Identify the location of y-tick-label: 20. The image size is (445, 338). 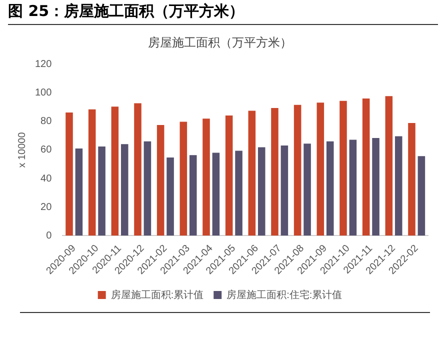
(46, 207).